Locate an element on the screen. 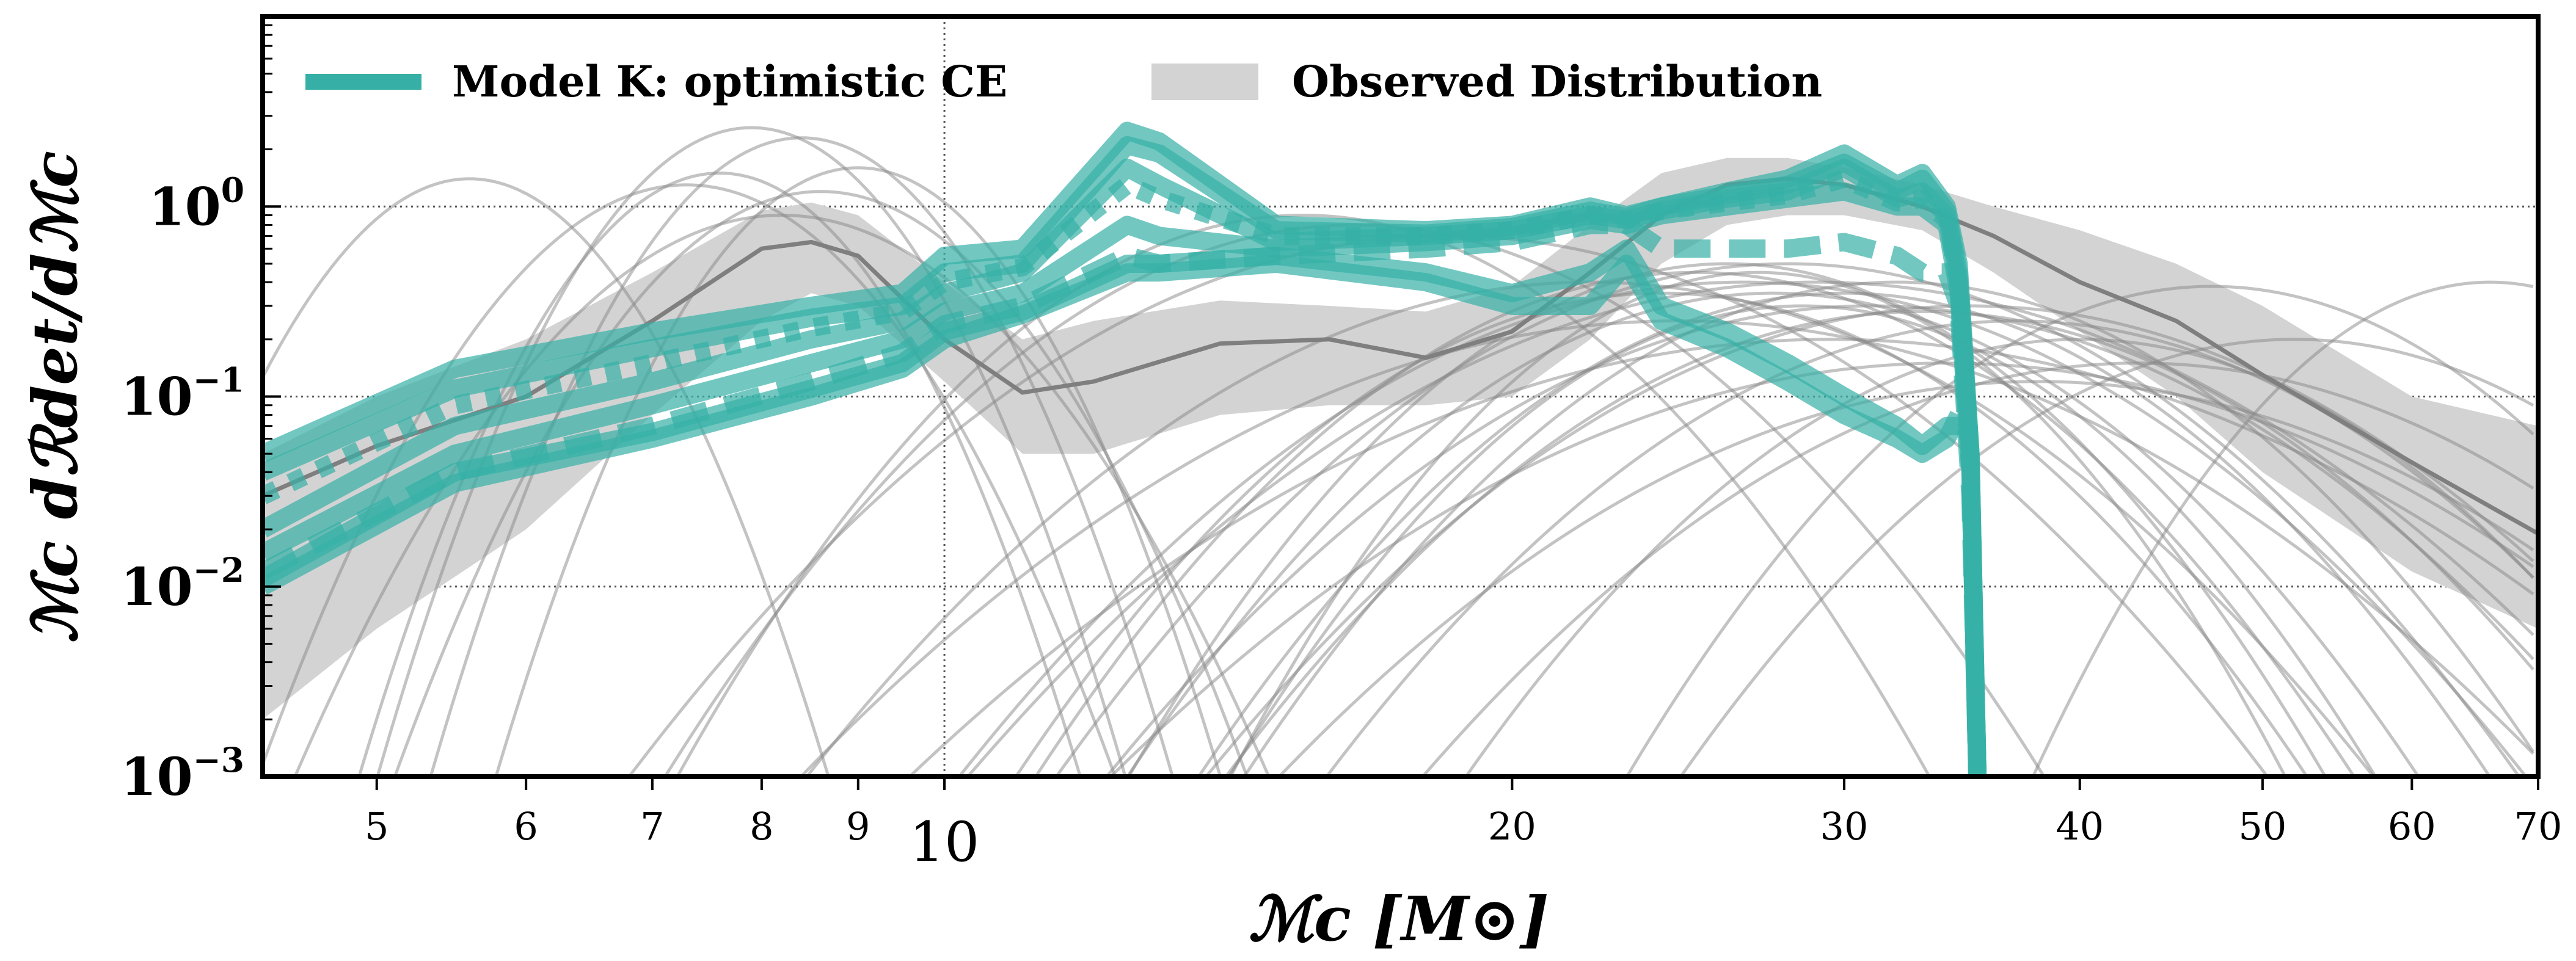 This screenshot has height=961, width=2576. x-tick-label: 5 is located at coordinates (377, 827).